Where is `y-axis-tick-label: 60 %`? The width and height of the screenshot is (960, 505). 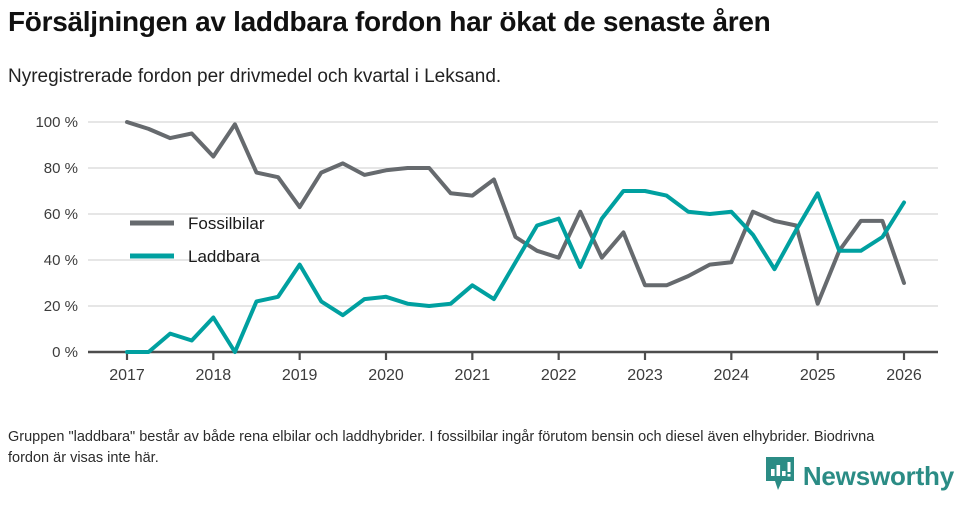
y-axis-tick-label: 60 % is located at coordinates (61, 214).